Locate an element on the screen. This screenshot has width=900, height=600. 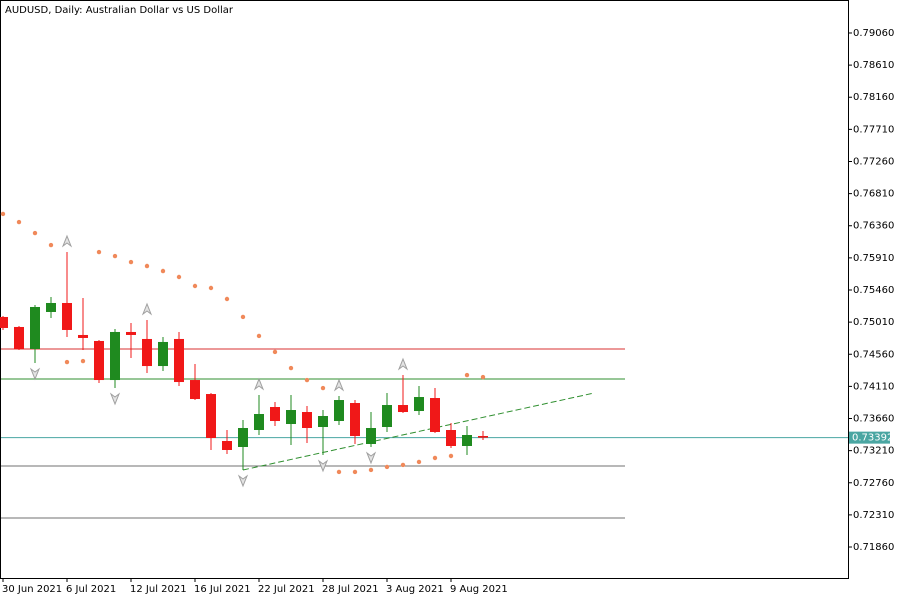
x-tick-label: 12 Jul 2021 is located at coordinates (158, 589).